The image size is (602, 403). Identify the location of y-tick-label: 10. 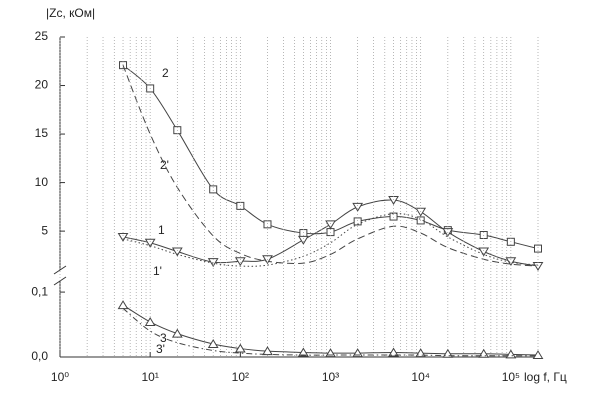
(42, 182).